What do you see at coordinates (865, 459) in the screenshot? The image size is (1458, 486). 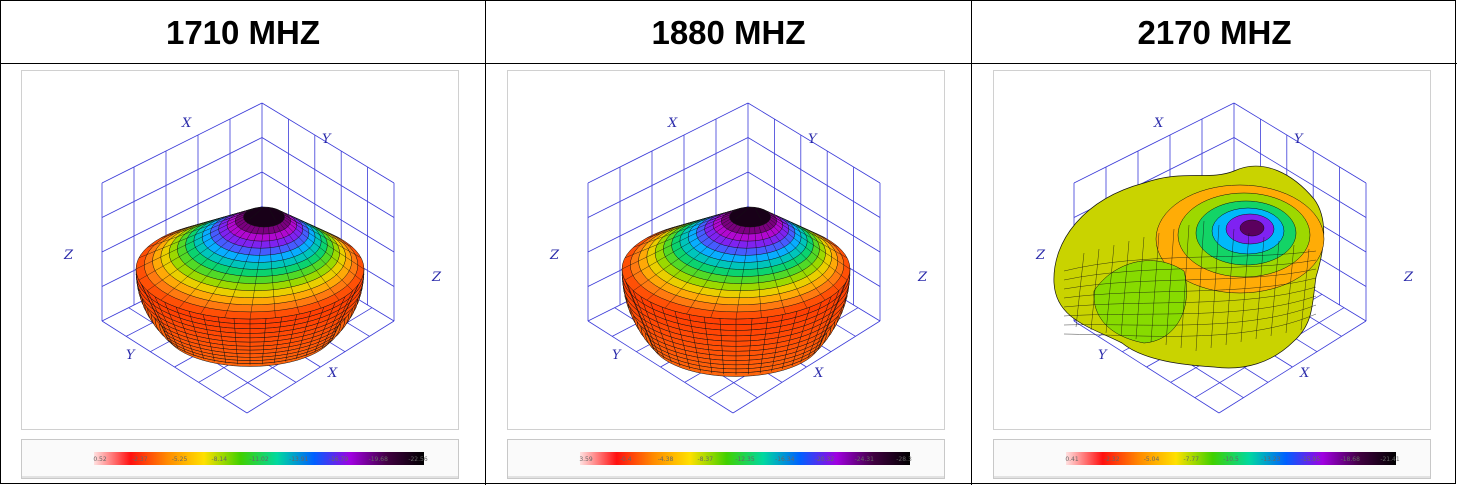 I see `scale-tick-label: -24.31` at bounding box center [865, 459].